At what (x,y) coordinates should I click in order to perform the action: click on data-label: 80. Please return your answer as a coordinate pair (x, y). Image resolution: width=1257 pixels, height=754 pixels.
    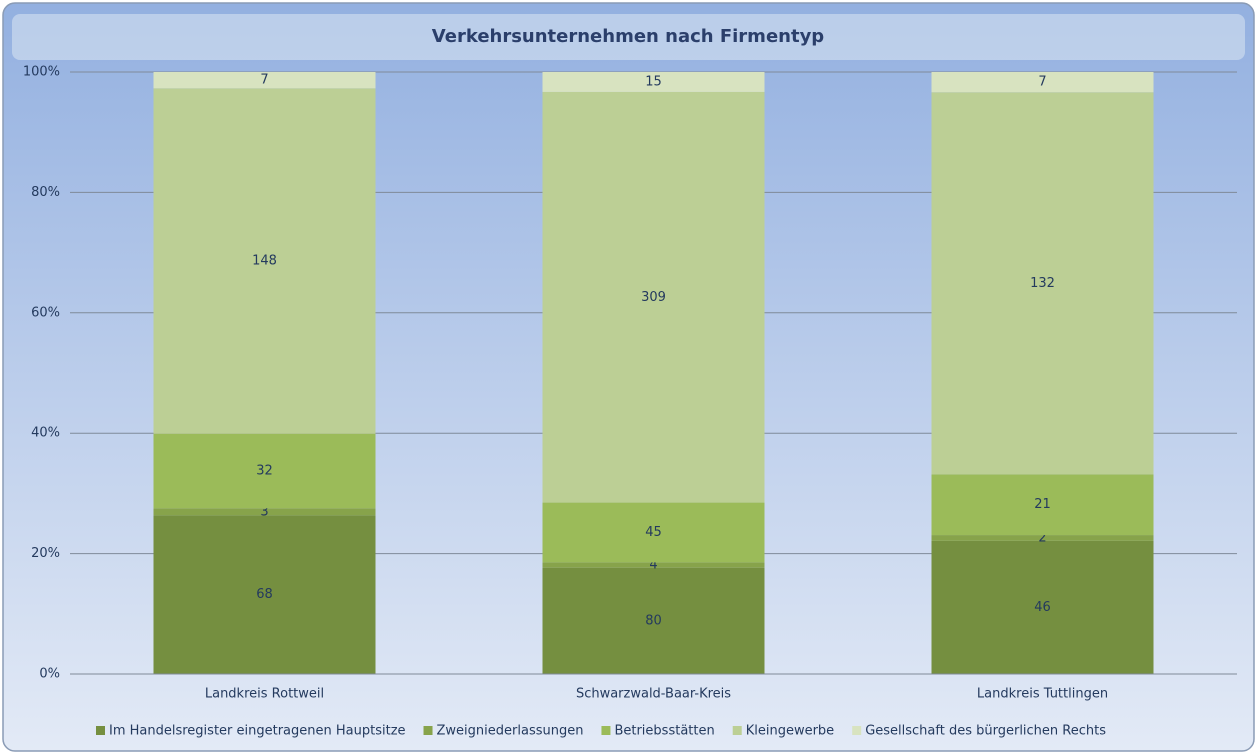
    Looking at the image, I should click on (653, 620).